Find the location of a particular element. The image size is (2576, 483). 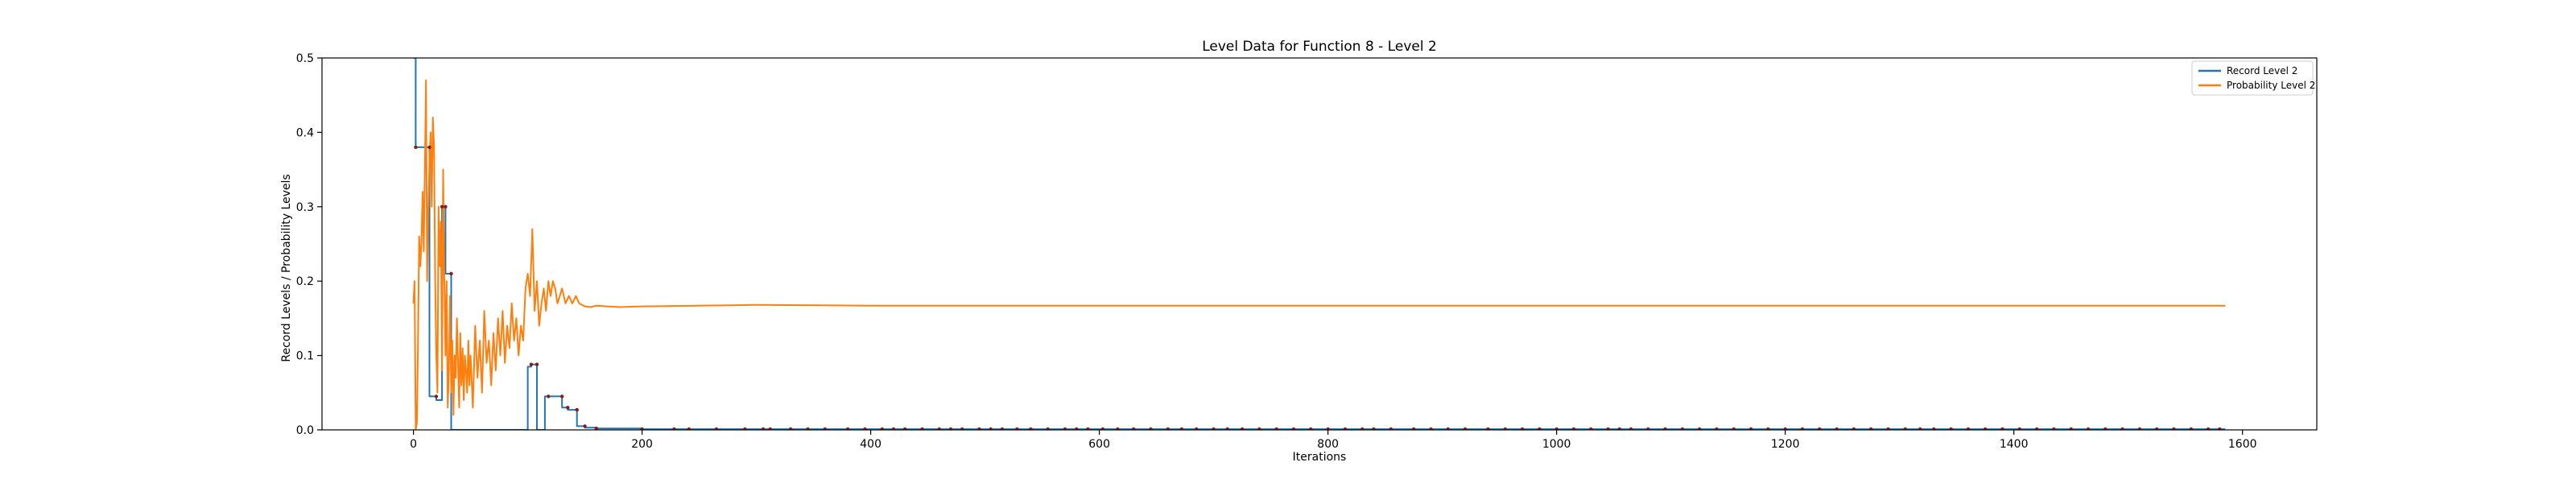

x-tick-label: 600 is located at coordinates (1099, 444).